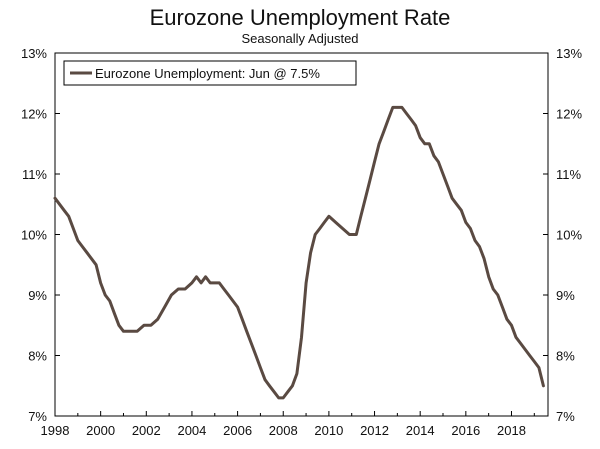 This screenshot has height=449, width=600. Describe the element at coordinates (34, 114) in the screenshot. I see `y-left-tick-label: 12%` at that location.